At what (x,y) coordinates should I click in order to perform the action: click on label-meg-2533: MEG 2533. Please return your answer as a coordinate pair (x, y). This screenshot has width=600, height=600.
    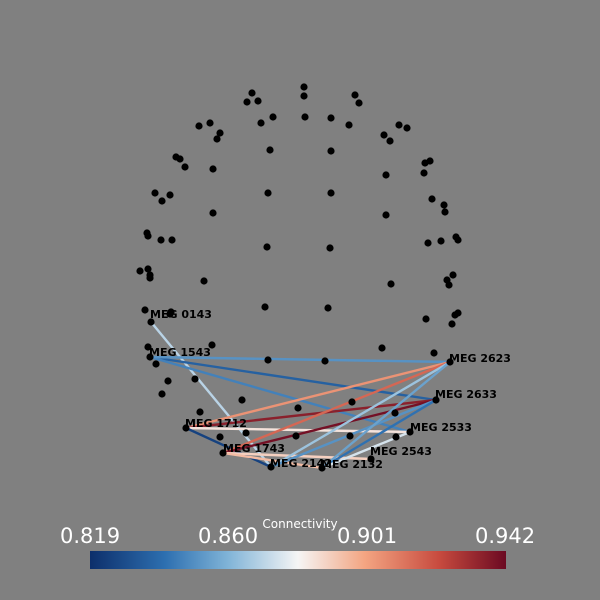
    Looking at the image, I should click on (441, 427).